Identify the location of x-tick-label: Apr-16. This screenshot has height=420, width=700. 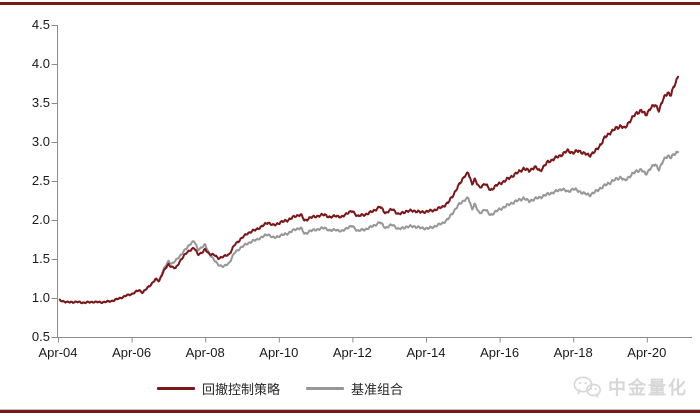
(500, 352).